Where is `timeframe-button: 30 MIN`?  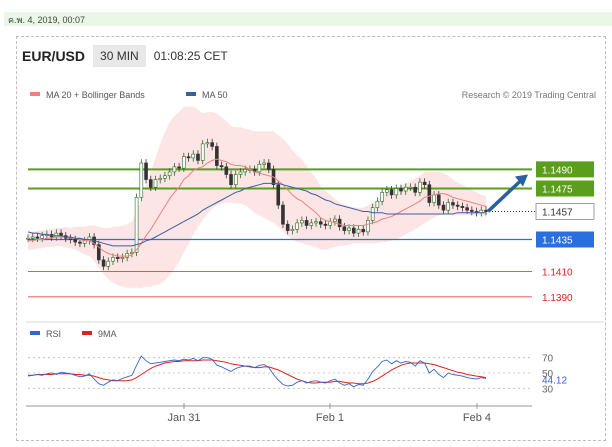
timeframe-button: 30 MIN is located at coordinates (119, 56).